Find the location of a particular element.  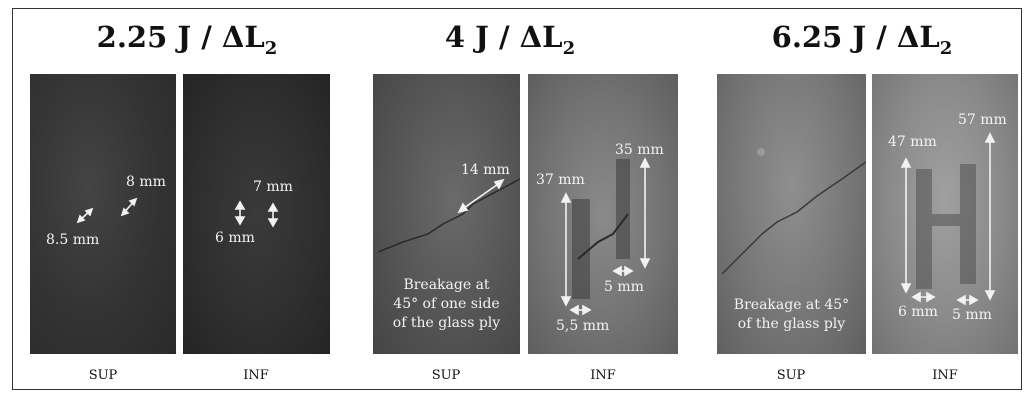

crack is located at coordinates (793, 211).